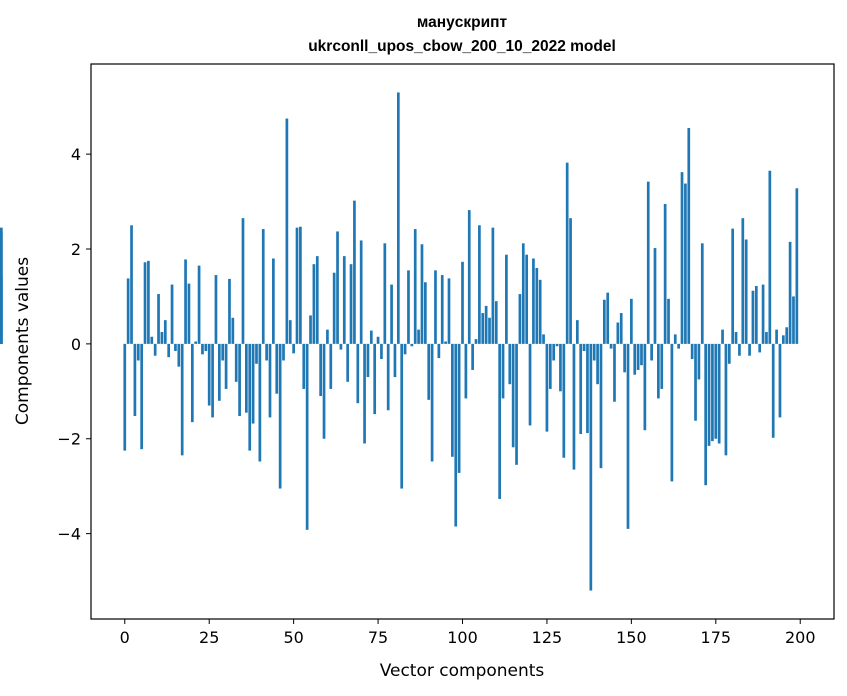  Describe the element at coordinates (462, 637) in the screenshot. I see `x-tick-label: 100` at that location.